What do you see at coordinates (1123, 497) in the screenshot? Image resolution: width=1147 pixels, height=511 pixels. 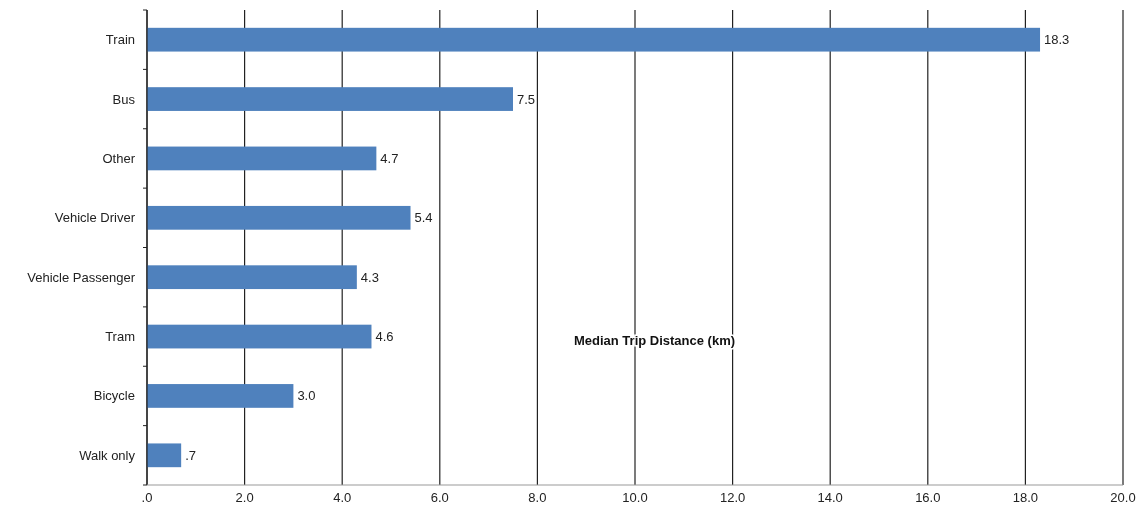 I see `x-tick-label: 20.0` at bounding box center [1123, 497].